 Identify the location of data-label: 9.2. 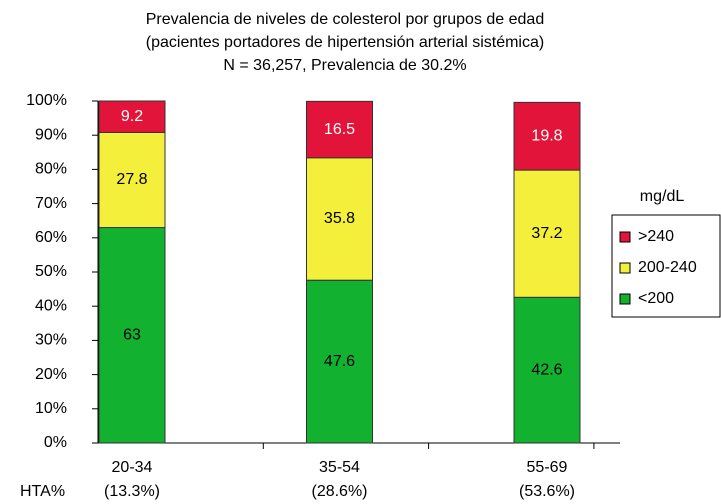
(132, 116).